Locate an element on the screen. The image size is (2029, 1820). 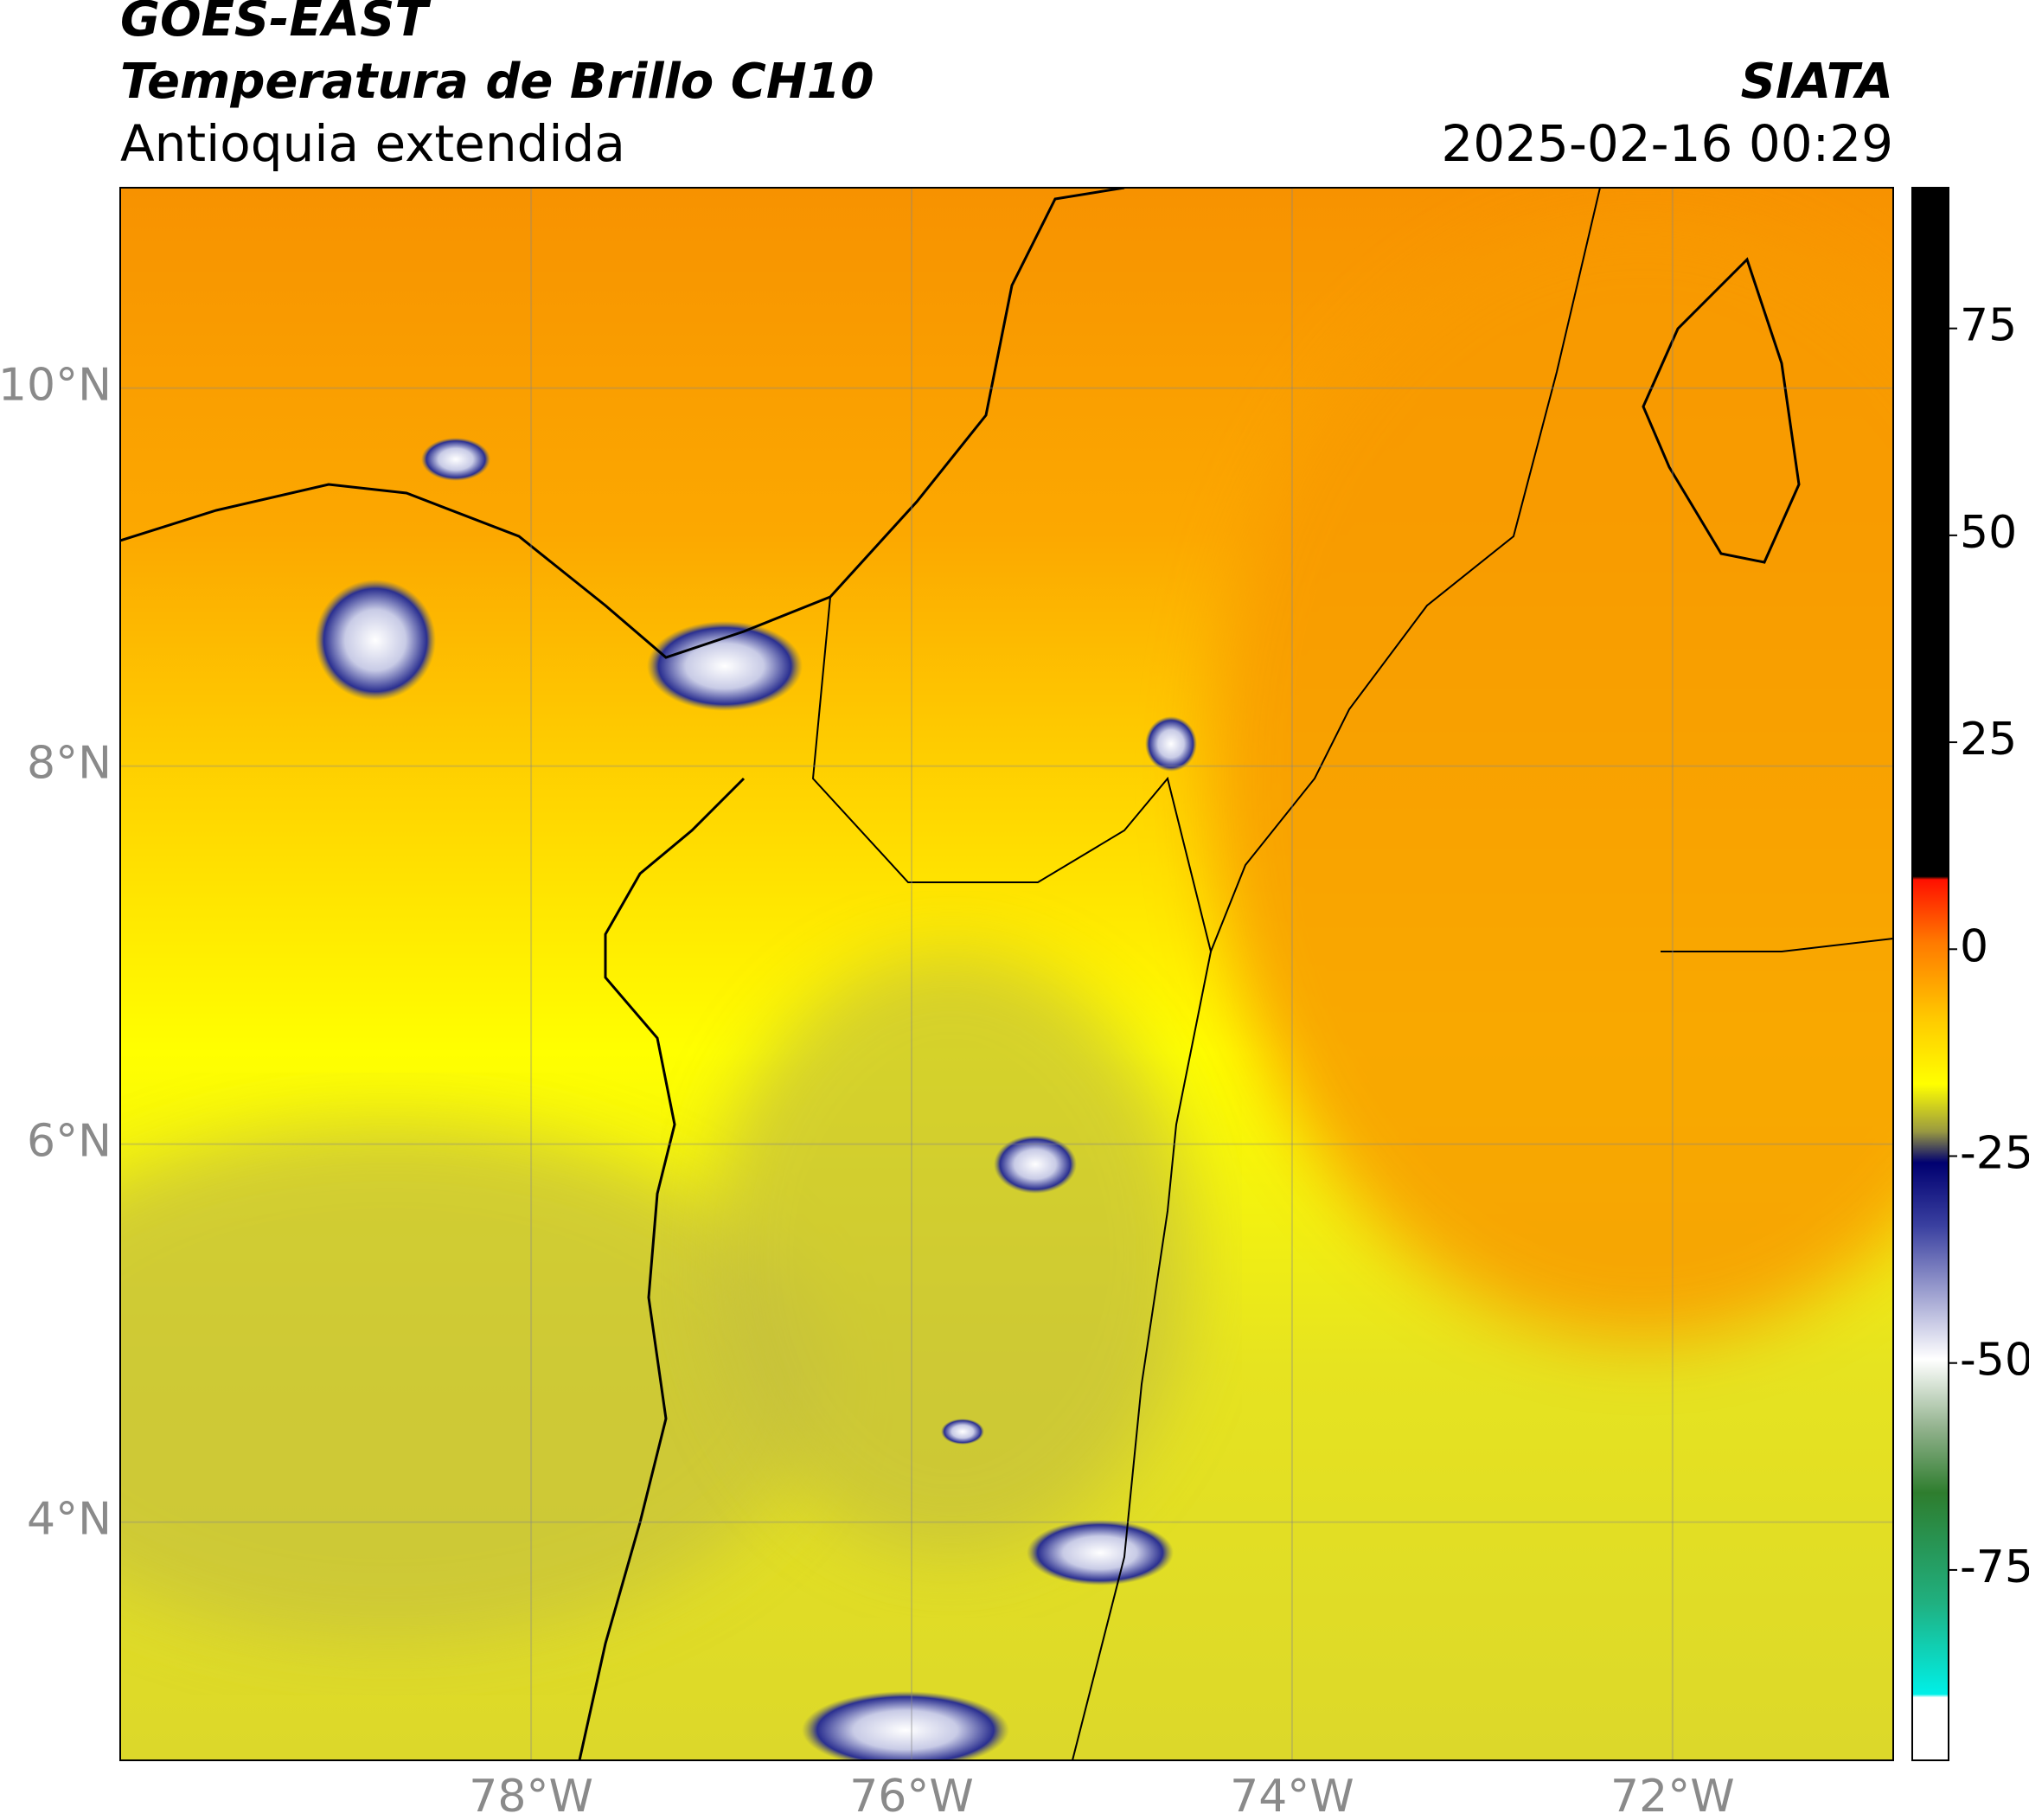
colorbar is located at coordinates (1930, 974).